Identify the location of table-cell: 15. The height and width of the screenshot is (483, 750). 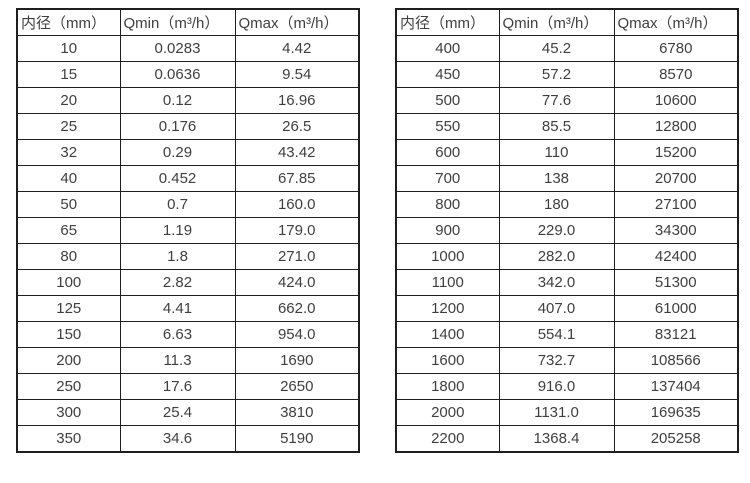
(68, 74).